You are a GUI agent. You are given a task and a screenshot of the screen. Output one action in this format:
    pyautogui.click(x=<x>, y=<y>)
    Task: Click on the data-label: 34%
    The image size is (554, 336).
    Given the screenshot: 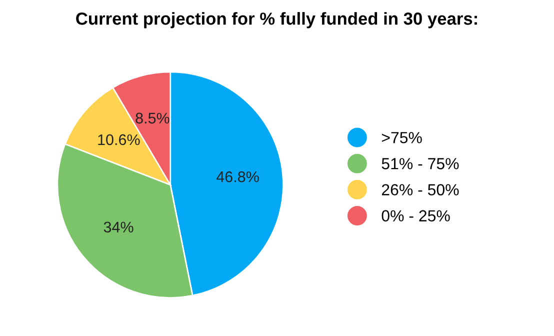 What is the action you would take?
    pyautogui.click(x=119, y=227)
    